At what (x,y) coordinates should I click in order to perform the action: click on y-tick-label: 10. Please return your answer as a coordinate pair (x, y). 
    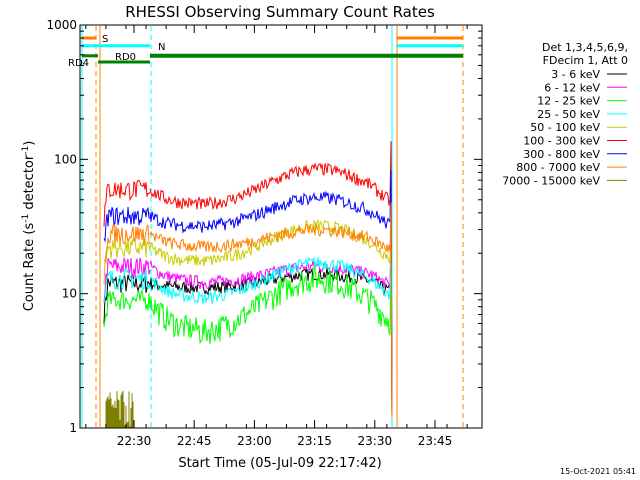
    Looking at the image, I should click on (69, 294).